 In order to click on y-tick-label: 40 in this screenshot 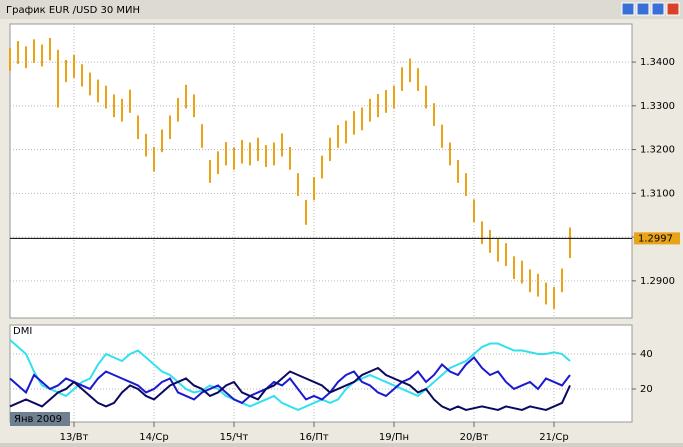, I will do `click(646, 354)`.